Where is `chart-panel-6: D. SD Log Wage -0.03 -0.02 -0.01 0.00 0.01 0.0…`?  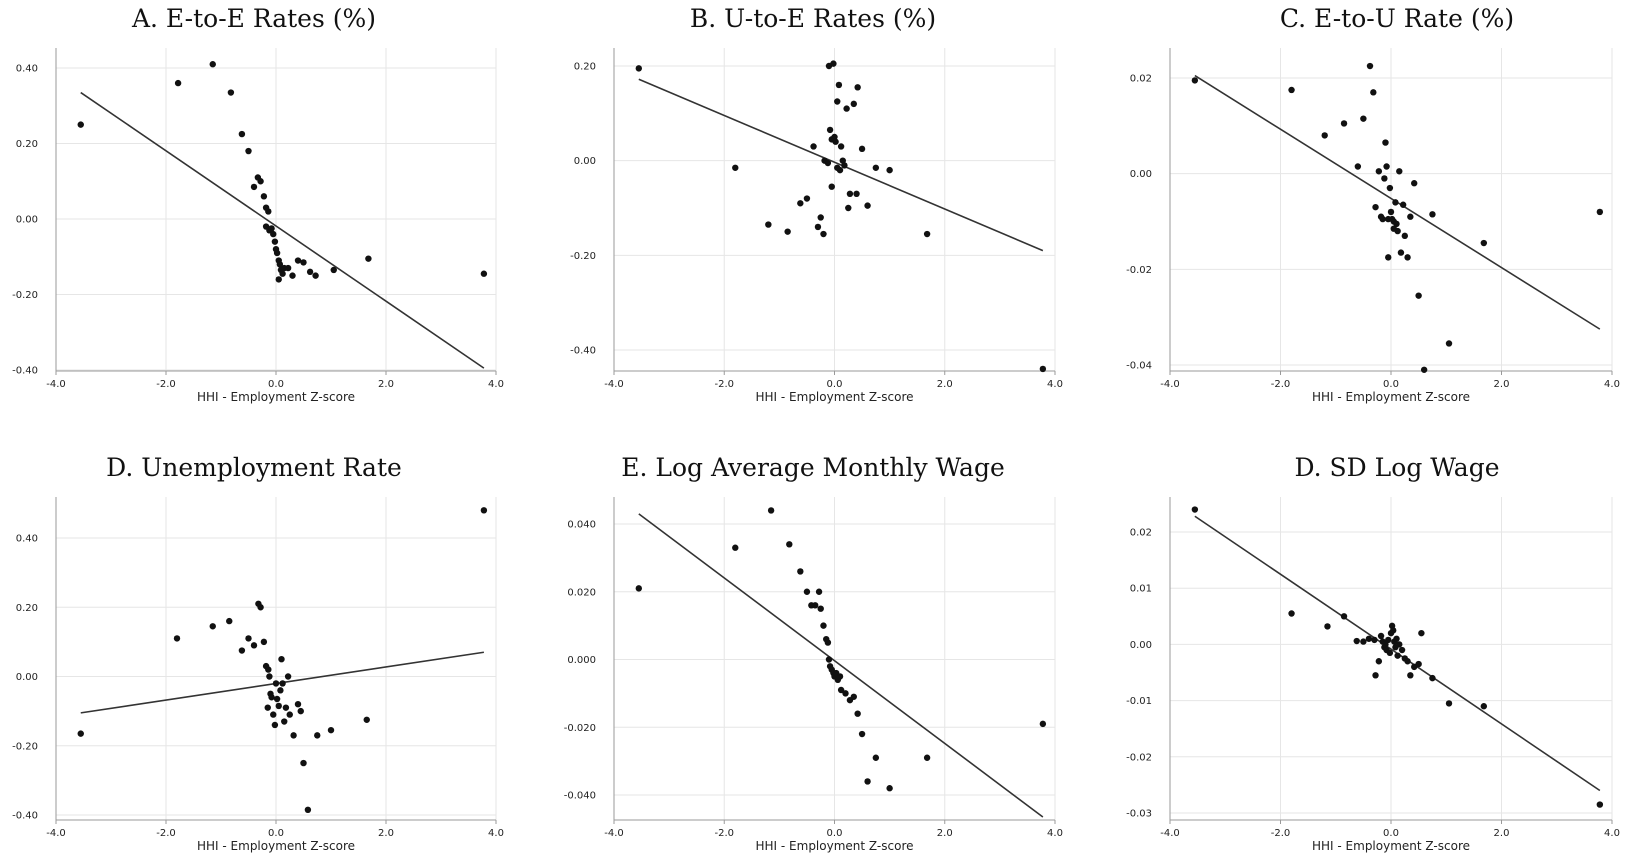
chart-panel-6: D. SD Log Wage -0.03 -0.02 -0.01 0.00 0.01 0.0… is located at coordinates (1373, 653).